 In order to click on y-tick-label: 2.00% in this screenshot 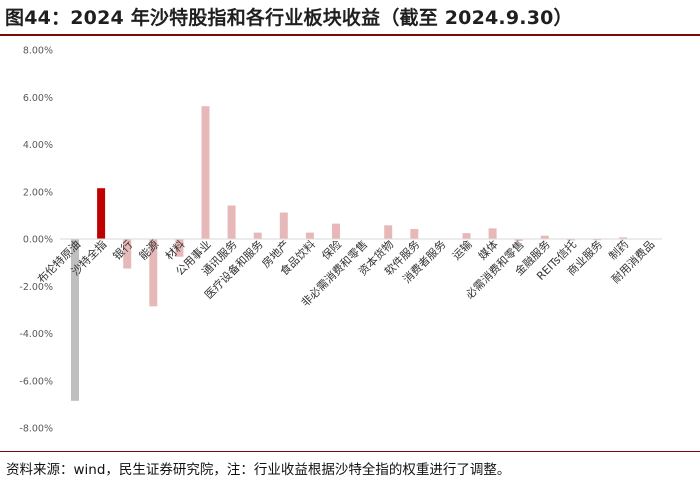, I will do `click(38, 192)`.